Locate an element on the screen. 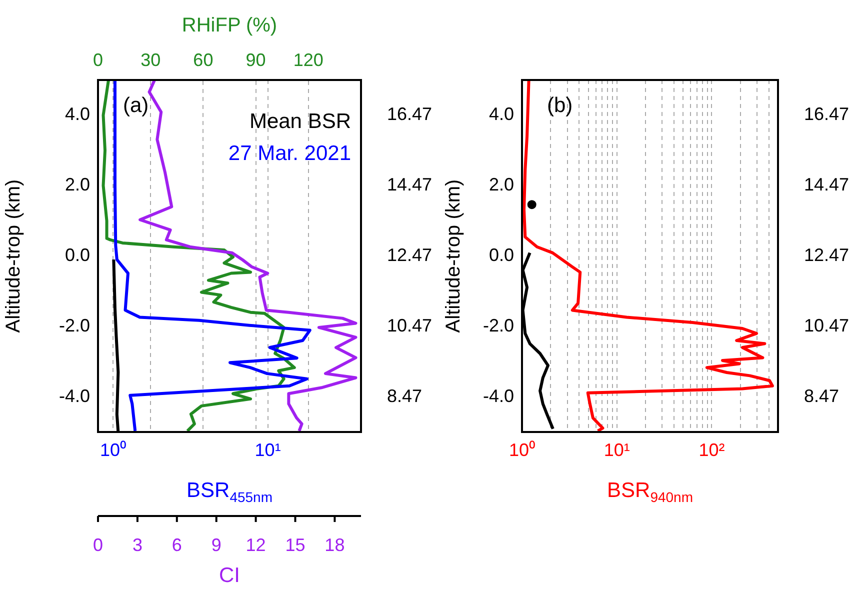 Image resolution: width=854 pixels, height=589 pixels. x-tick-label: 10² is located at coordinates (711, 450).